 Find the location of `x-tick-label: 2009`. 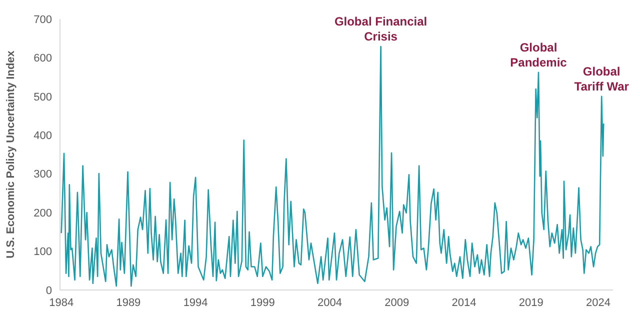

x-tick-label: 2009 is located at coordinates (397, 303).